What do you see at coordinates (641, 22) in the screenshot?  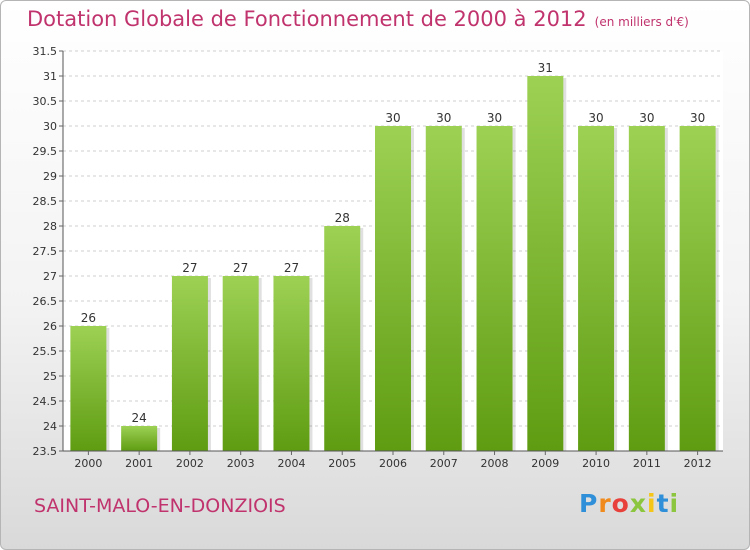 I see `chart-unit: (en milliers d'€)` at bounding box center [641, 22].